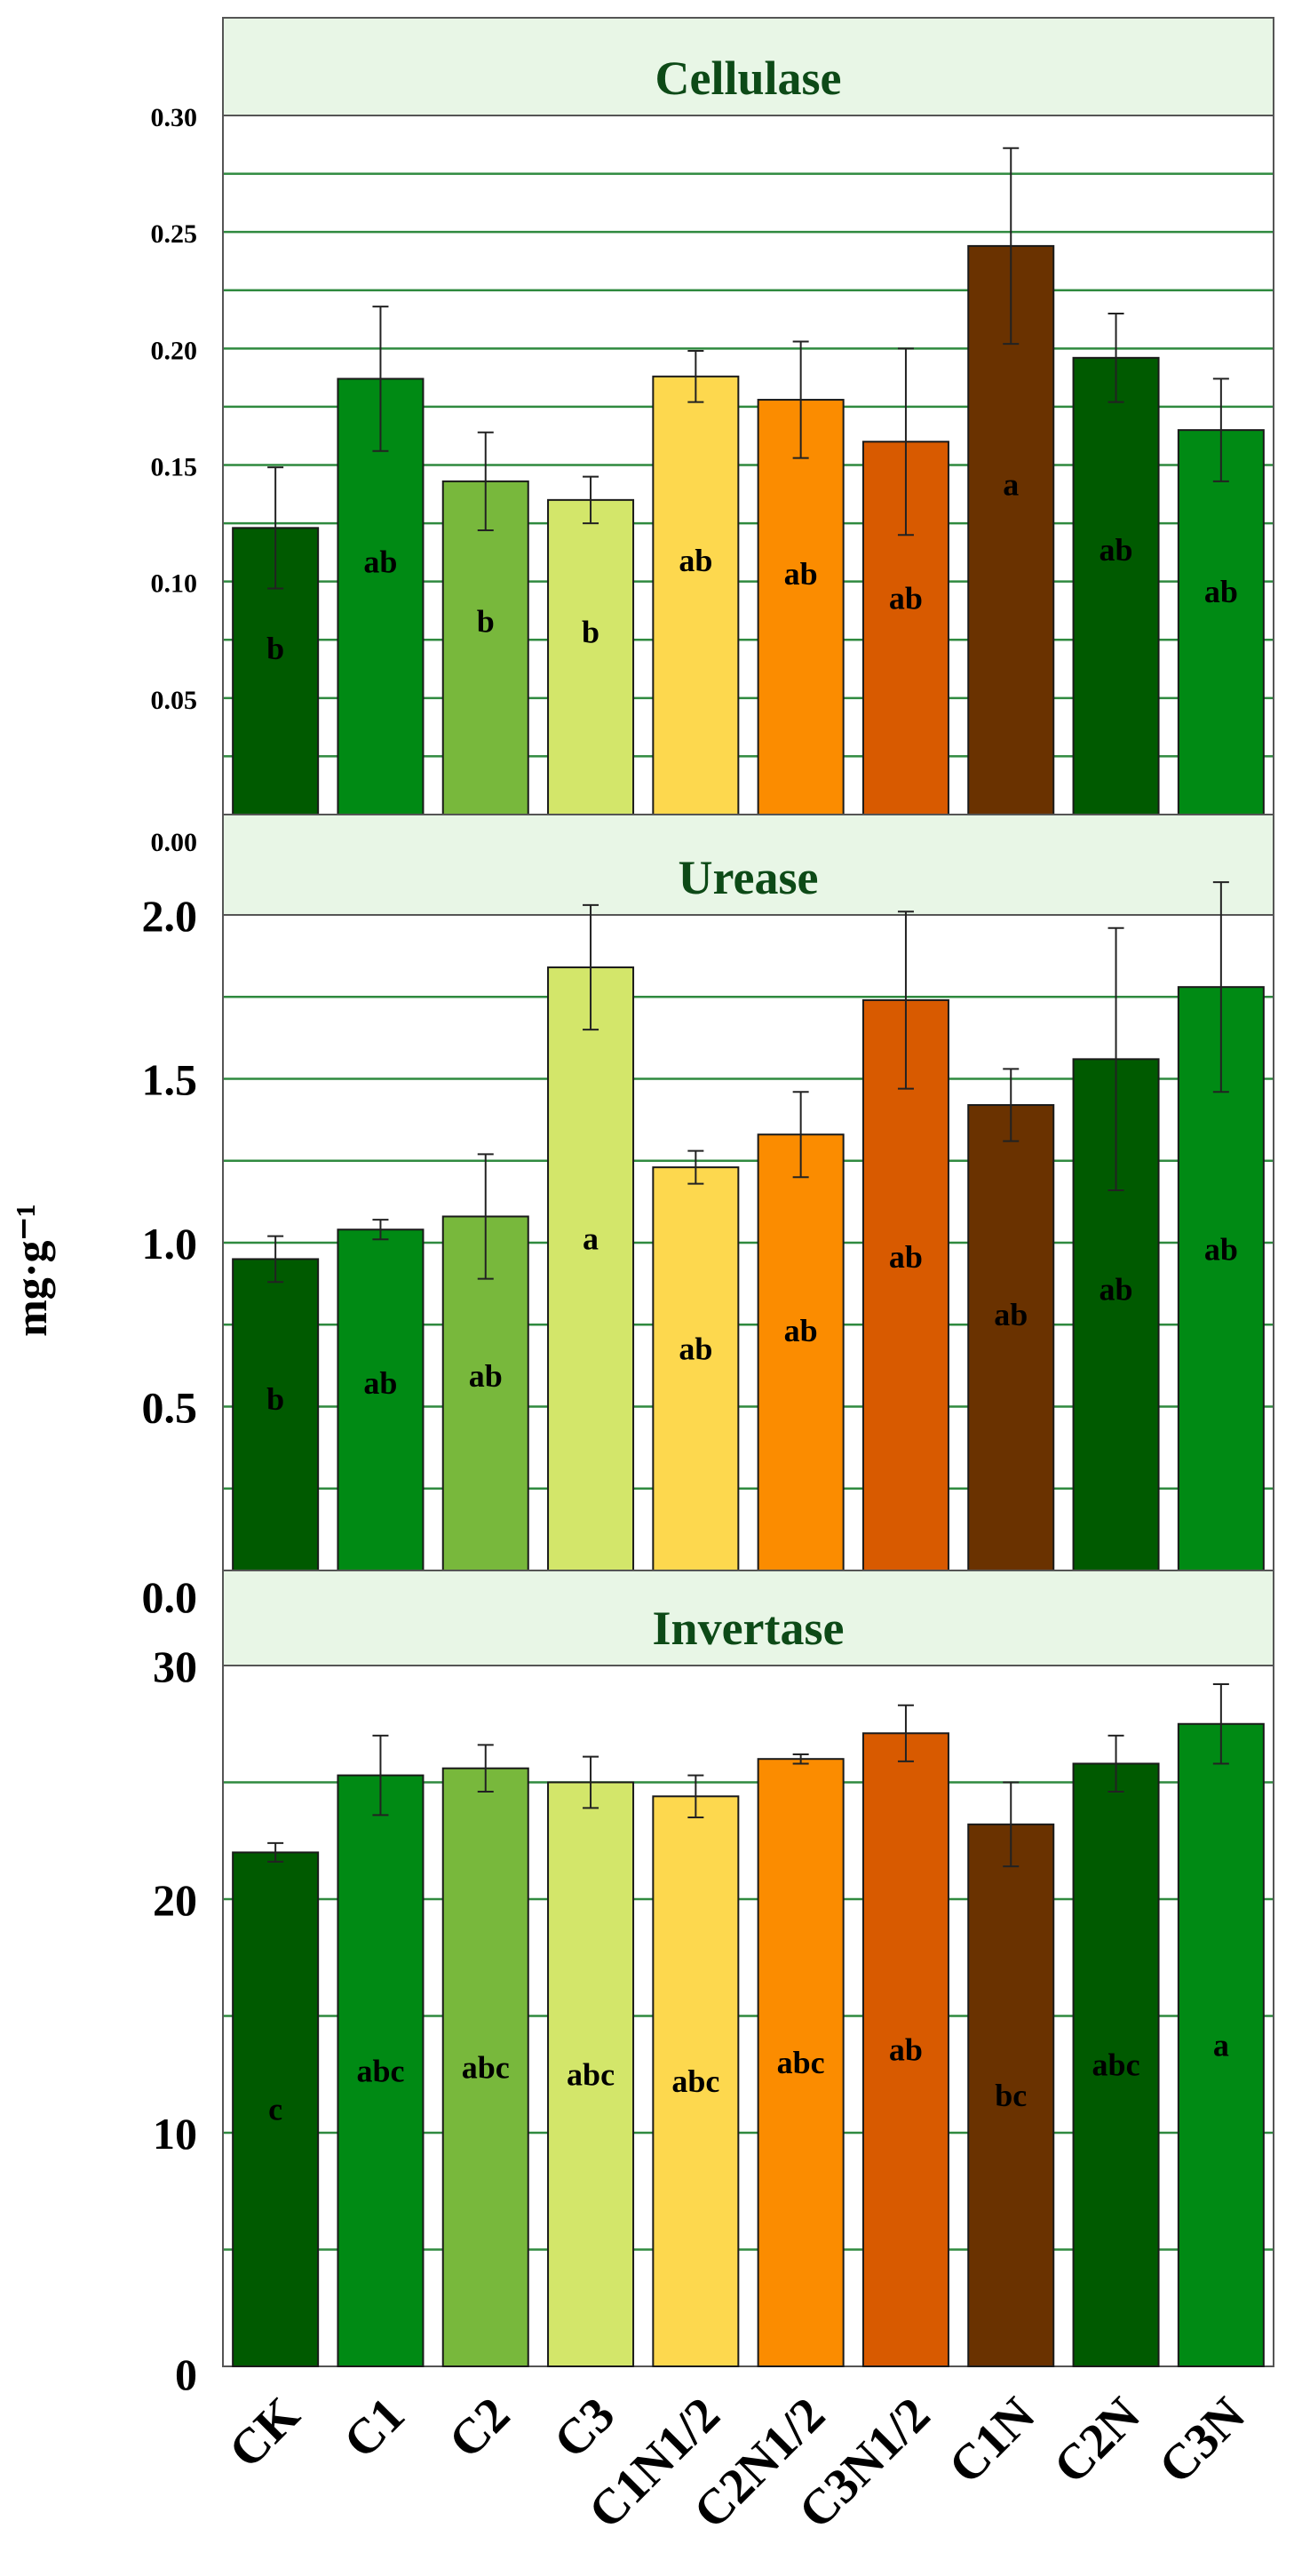 The image size is (1294, 2576). Describe the element at coordinates (748, 78) in the screenshot. I see `panel-title: Cellulase` at that location.